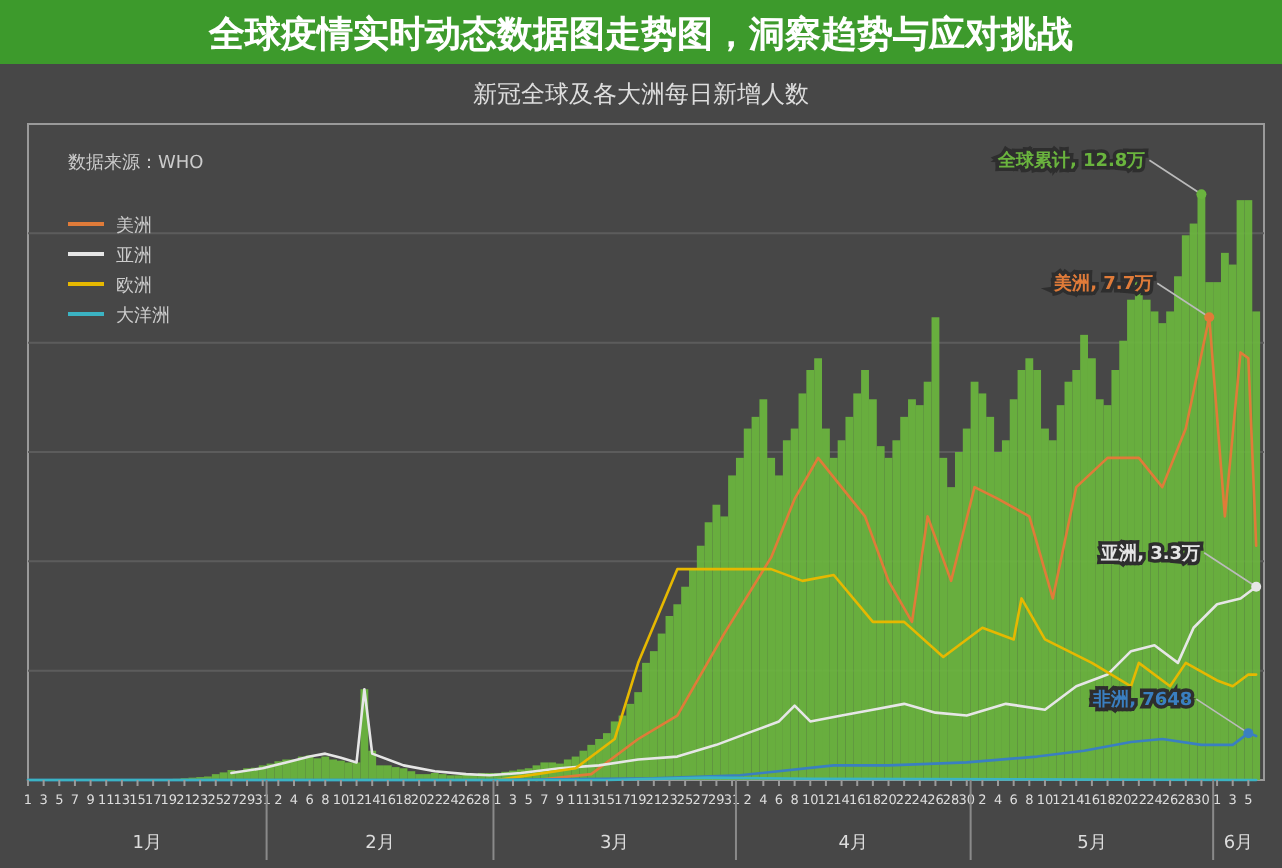 This screenshot has height=868, width=1282. Describe the element at coordinates (1238, 844) in the screenshot. I see `text: 6月` at that location.